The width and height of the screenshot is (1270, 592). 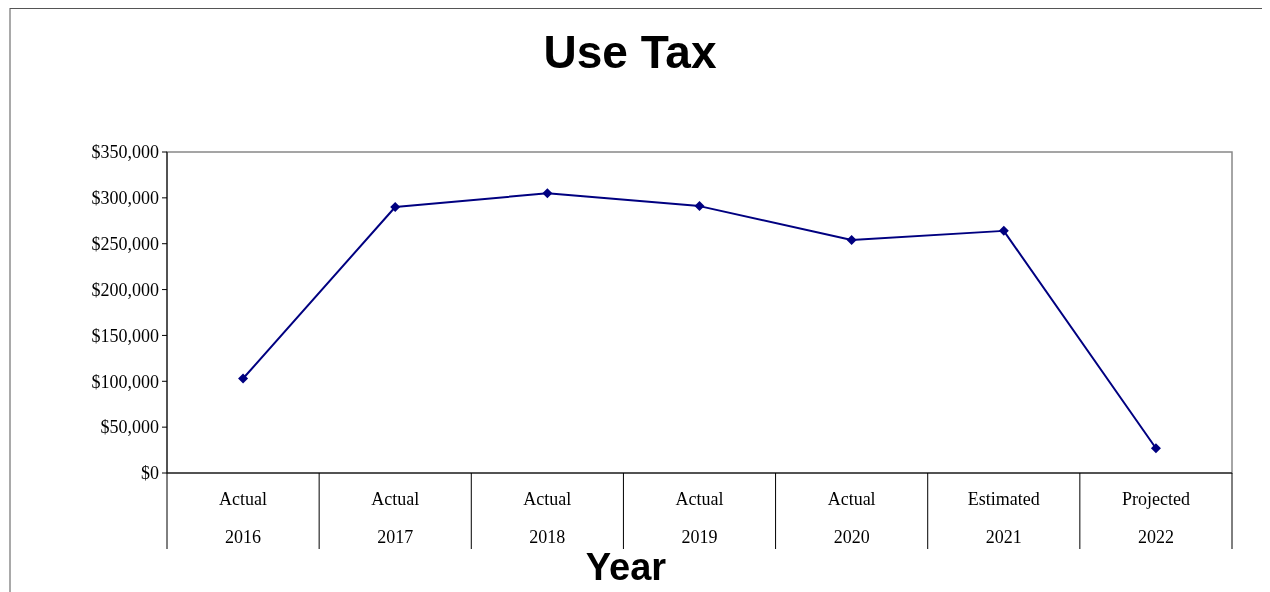 I want to click on x-tick-label: Actual 2020, so click(x=851, y=518).